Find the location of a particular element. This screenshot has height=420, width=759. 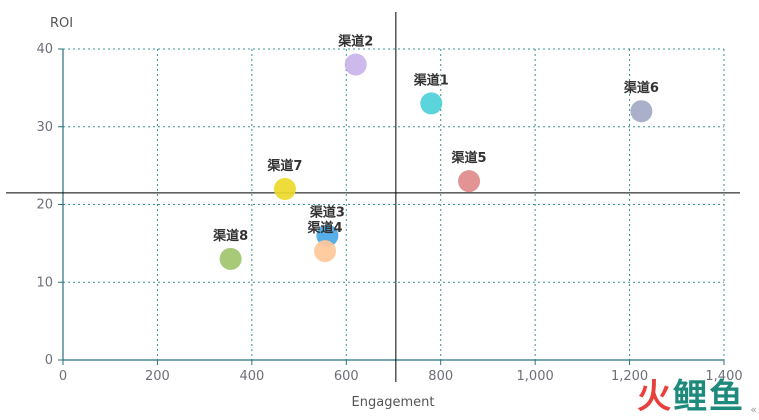

x-tick-label: 0 is located at coordinates (63, 376).